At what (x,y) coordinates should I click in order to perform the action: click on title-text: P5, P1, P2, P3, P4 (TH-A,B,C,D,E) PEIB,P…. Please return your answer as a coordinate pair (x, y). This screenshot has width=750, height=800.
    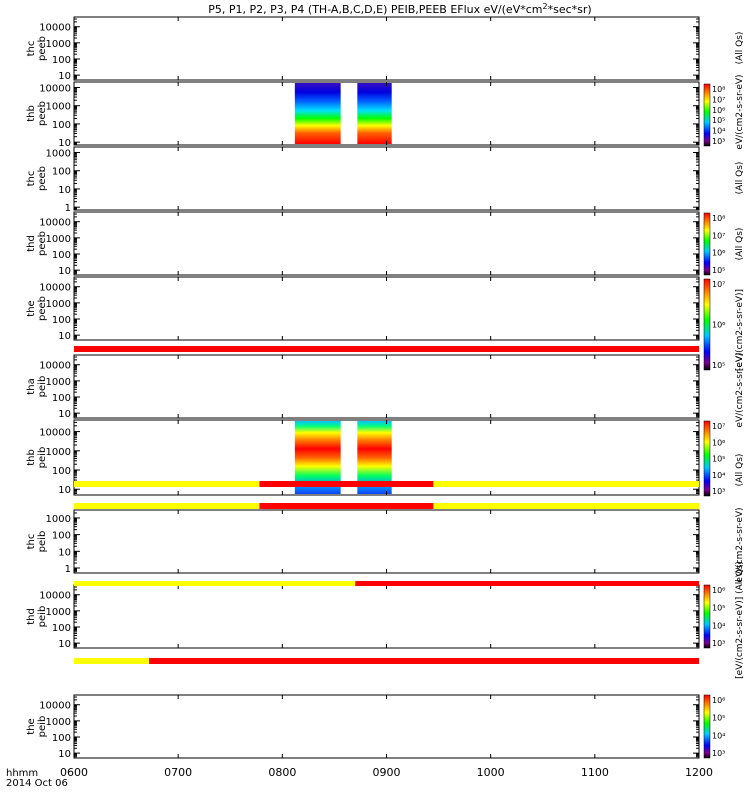
    Looking at the image, I should click on (399, 9).